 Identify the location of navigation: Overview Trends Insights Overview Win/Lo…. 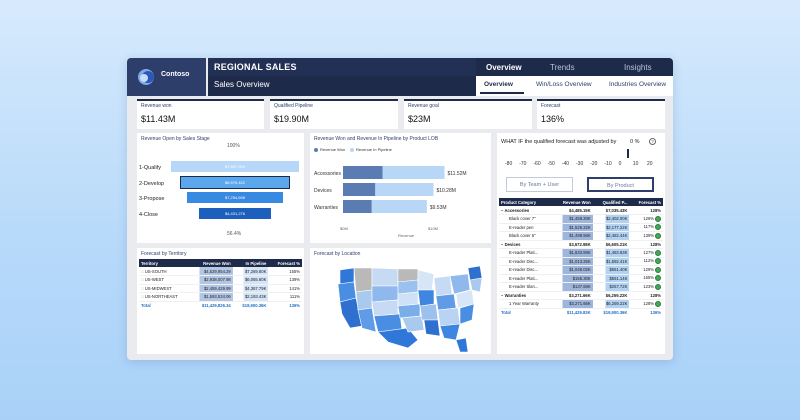
(574, 77).